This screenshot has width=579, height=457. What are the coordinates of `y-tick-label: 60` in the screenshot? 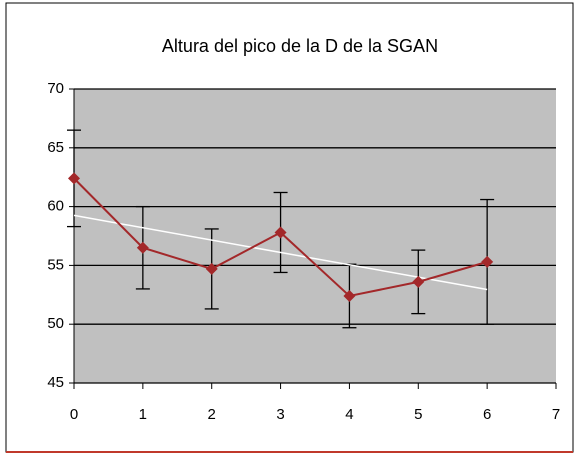 It's located at (55, 206).